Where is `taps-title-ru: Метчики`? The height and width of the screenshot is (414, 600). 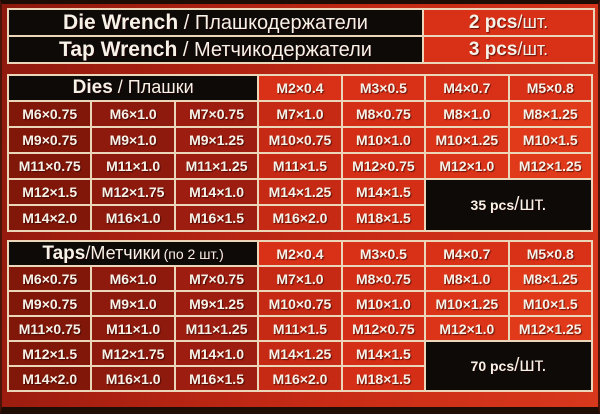 taps-title-ru: Метчики is located at coordinates (125, 252).